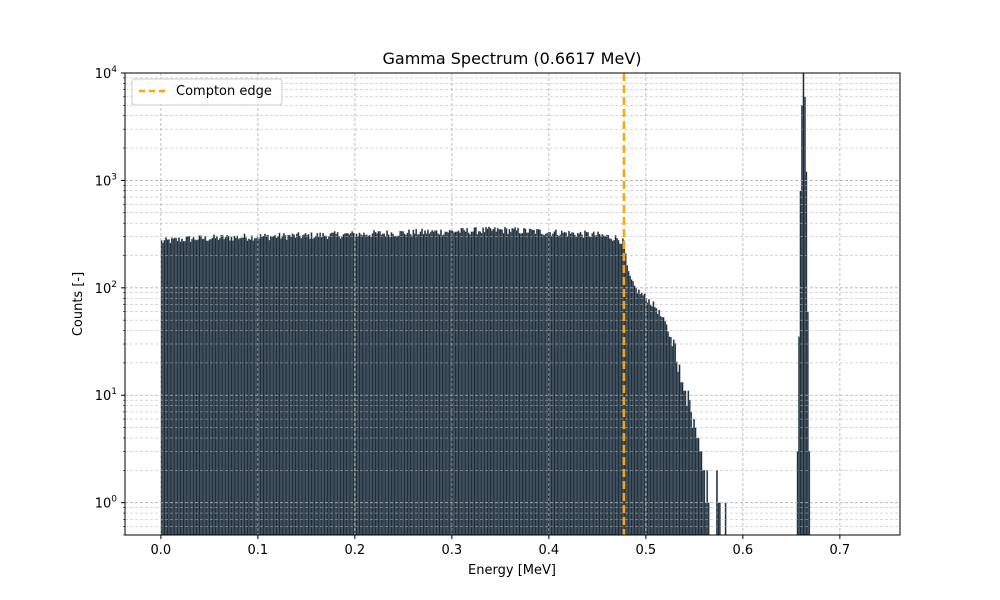 This screenshot has width=1000, height=600. Describe the element at coordinates (106, 395) in the screenshot. I see `y-tick-label: 101` at that location.